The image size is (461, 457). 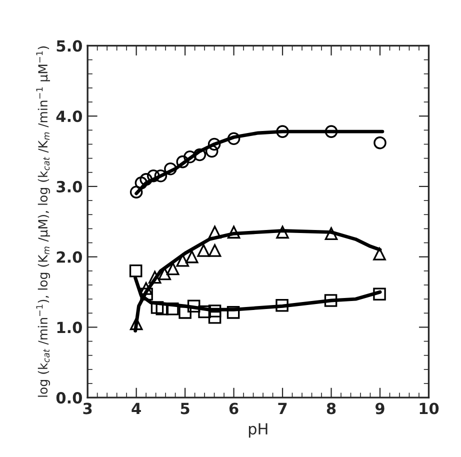 I want to click on y-tick-label: 4.0, so click(x=69, y=116).